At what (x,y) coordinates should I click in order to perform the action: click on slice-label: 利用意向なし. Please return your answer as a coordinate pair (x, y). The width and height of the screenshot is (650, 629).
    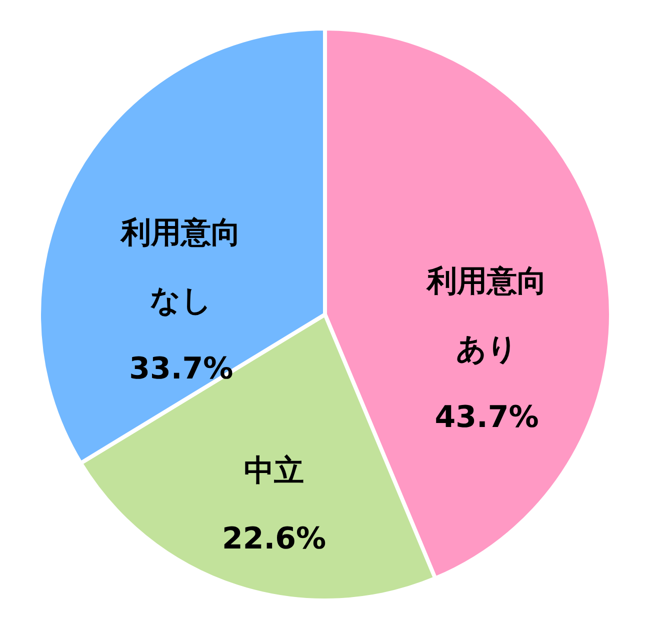
    Looking at the image, I should click on (181, 267).